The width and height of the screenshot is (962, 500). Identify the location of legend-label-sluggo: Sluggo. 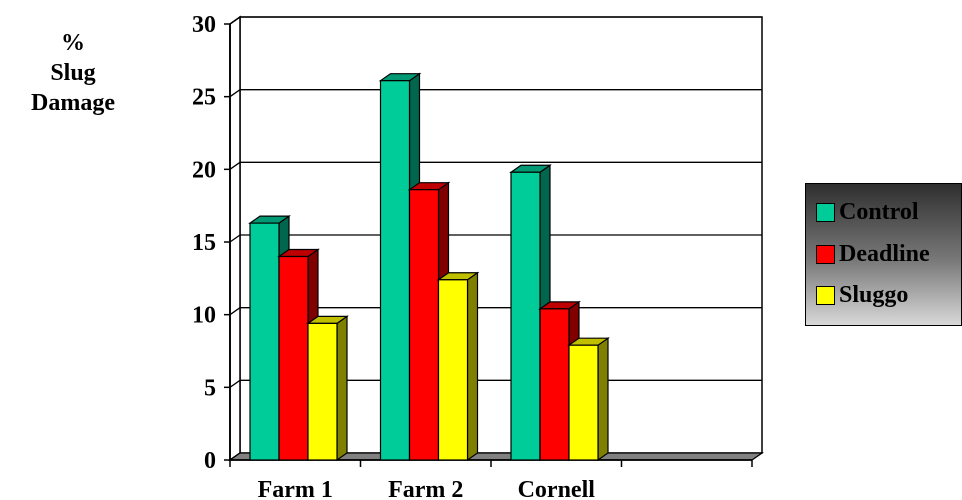
(874, 294).